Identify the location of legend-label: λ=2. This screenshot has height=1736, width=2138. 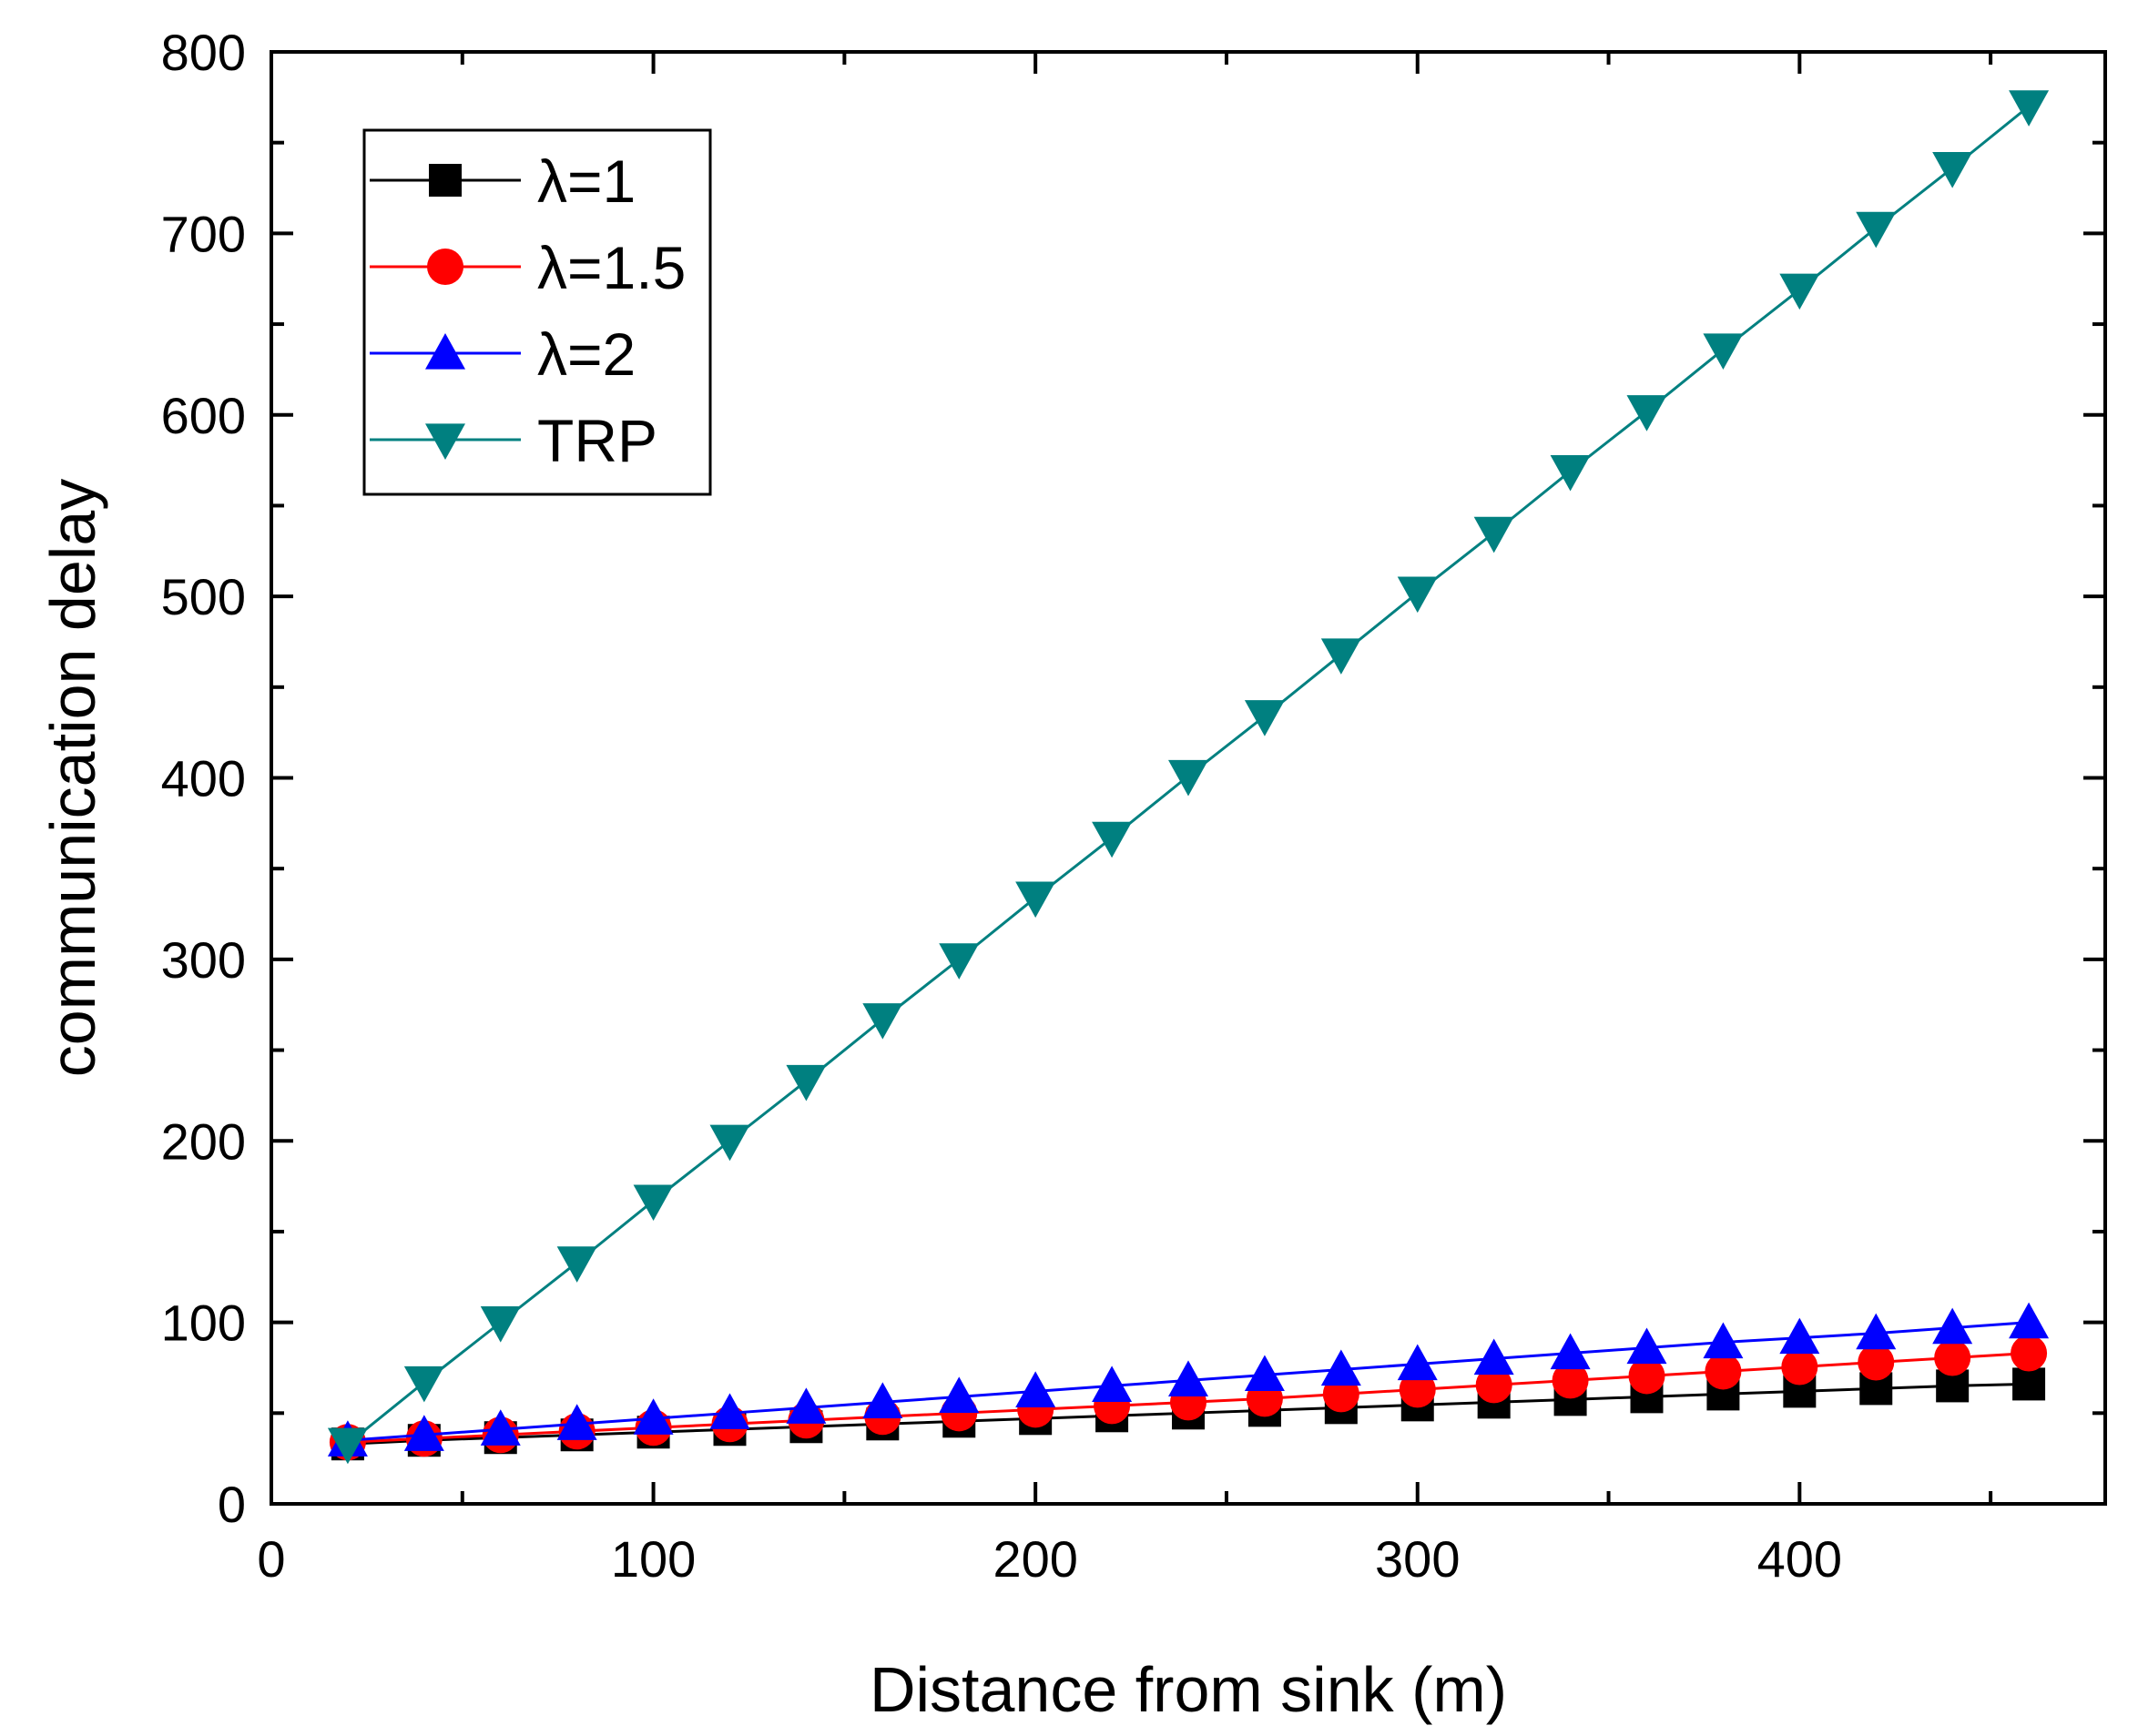
(586, 354).